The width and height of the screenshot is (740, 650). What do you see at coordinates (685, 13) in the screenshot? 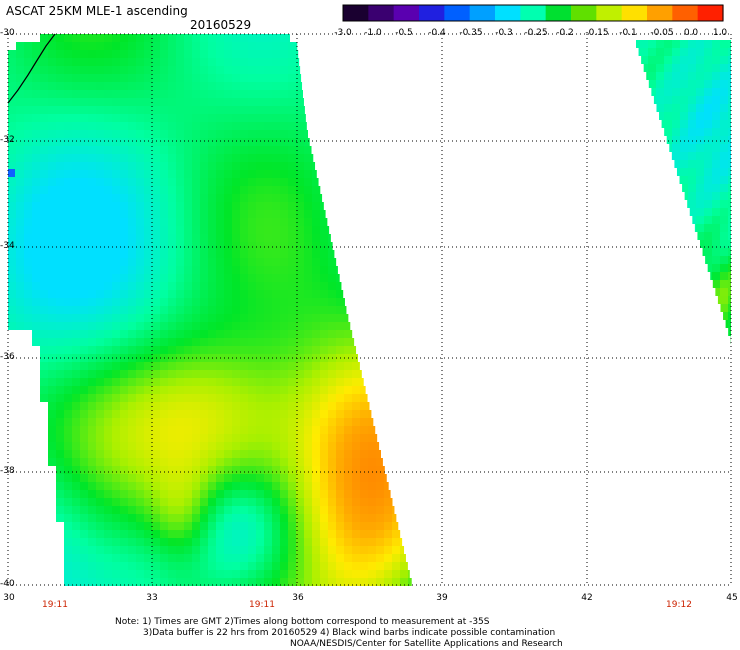
I see `colorbar-segment` at bounding box center [685, 13].